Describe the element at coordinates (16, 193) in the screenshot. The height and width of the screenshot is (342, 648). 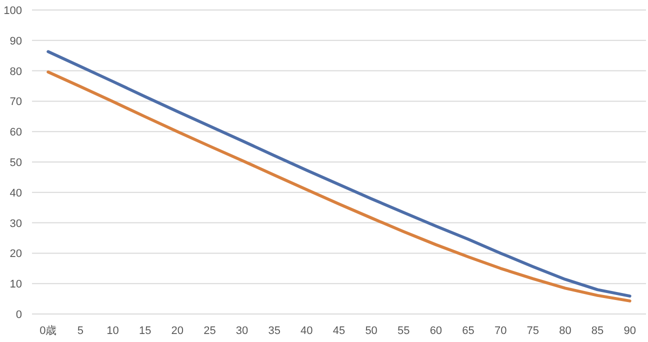
I see `y-tick-label: 40` at that location.